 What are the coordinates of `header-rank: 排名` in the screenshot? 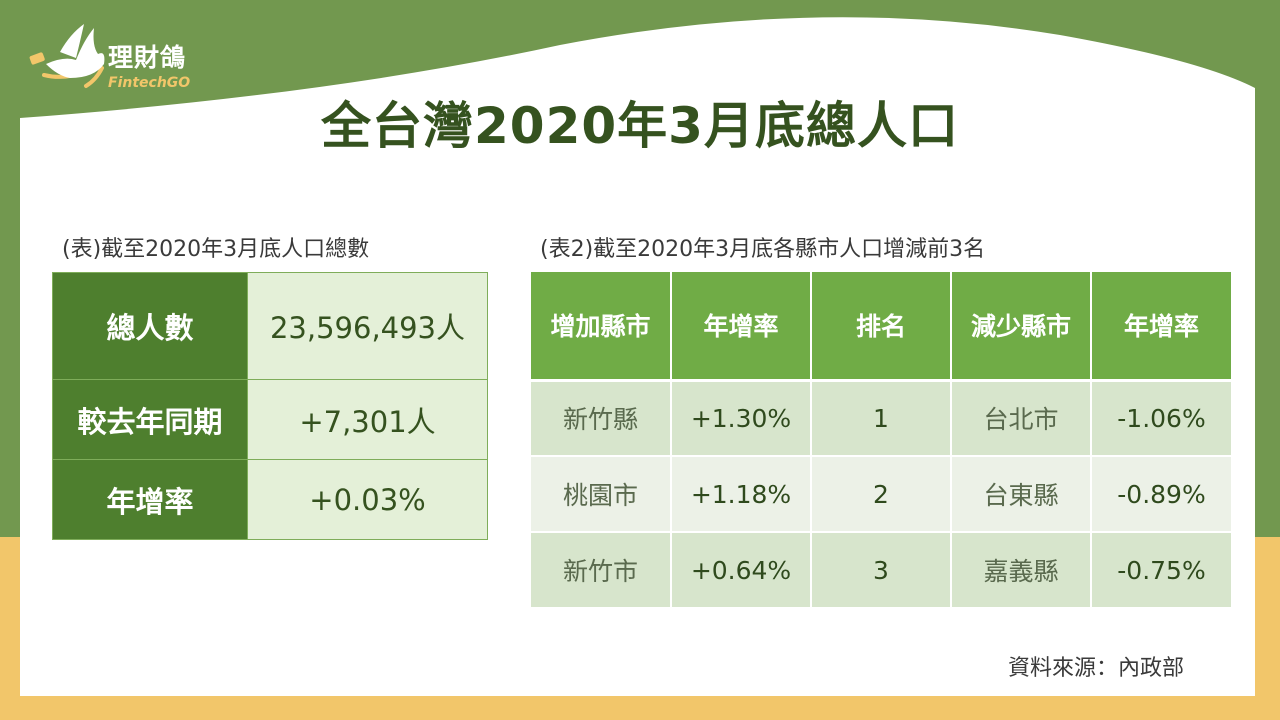 It's located at (881, 327).